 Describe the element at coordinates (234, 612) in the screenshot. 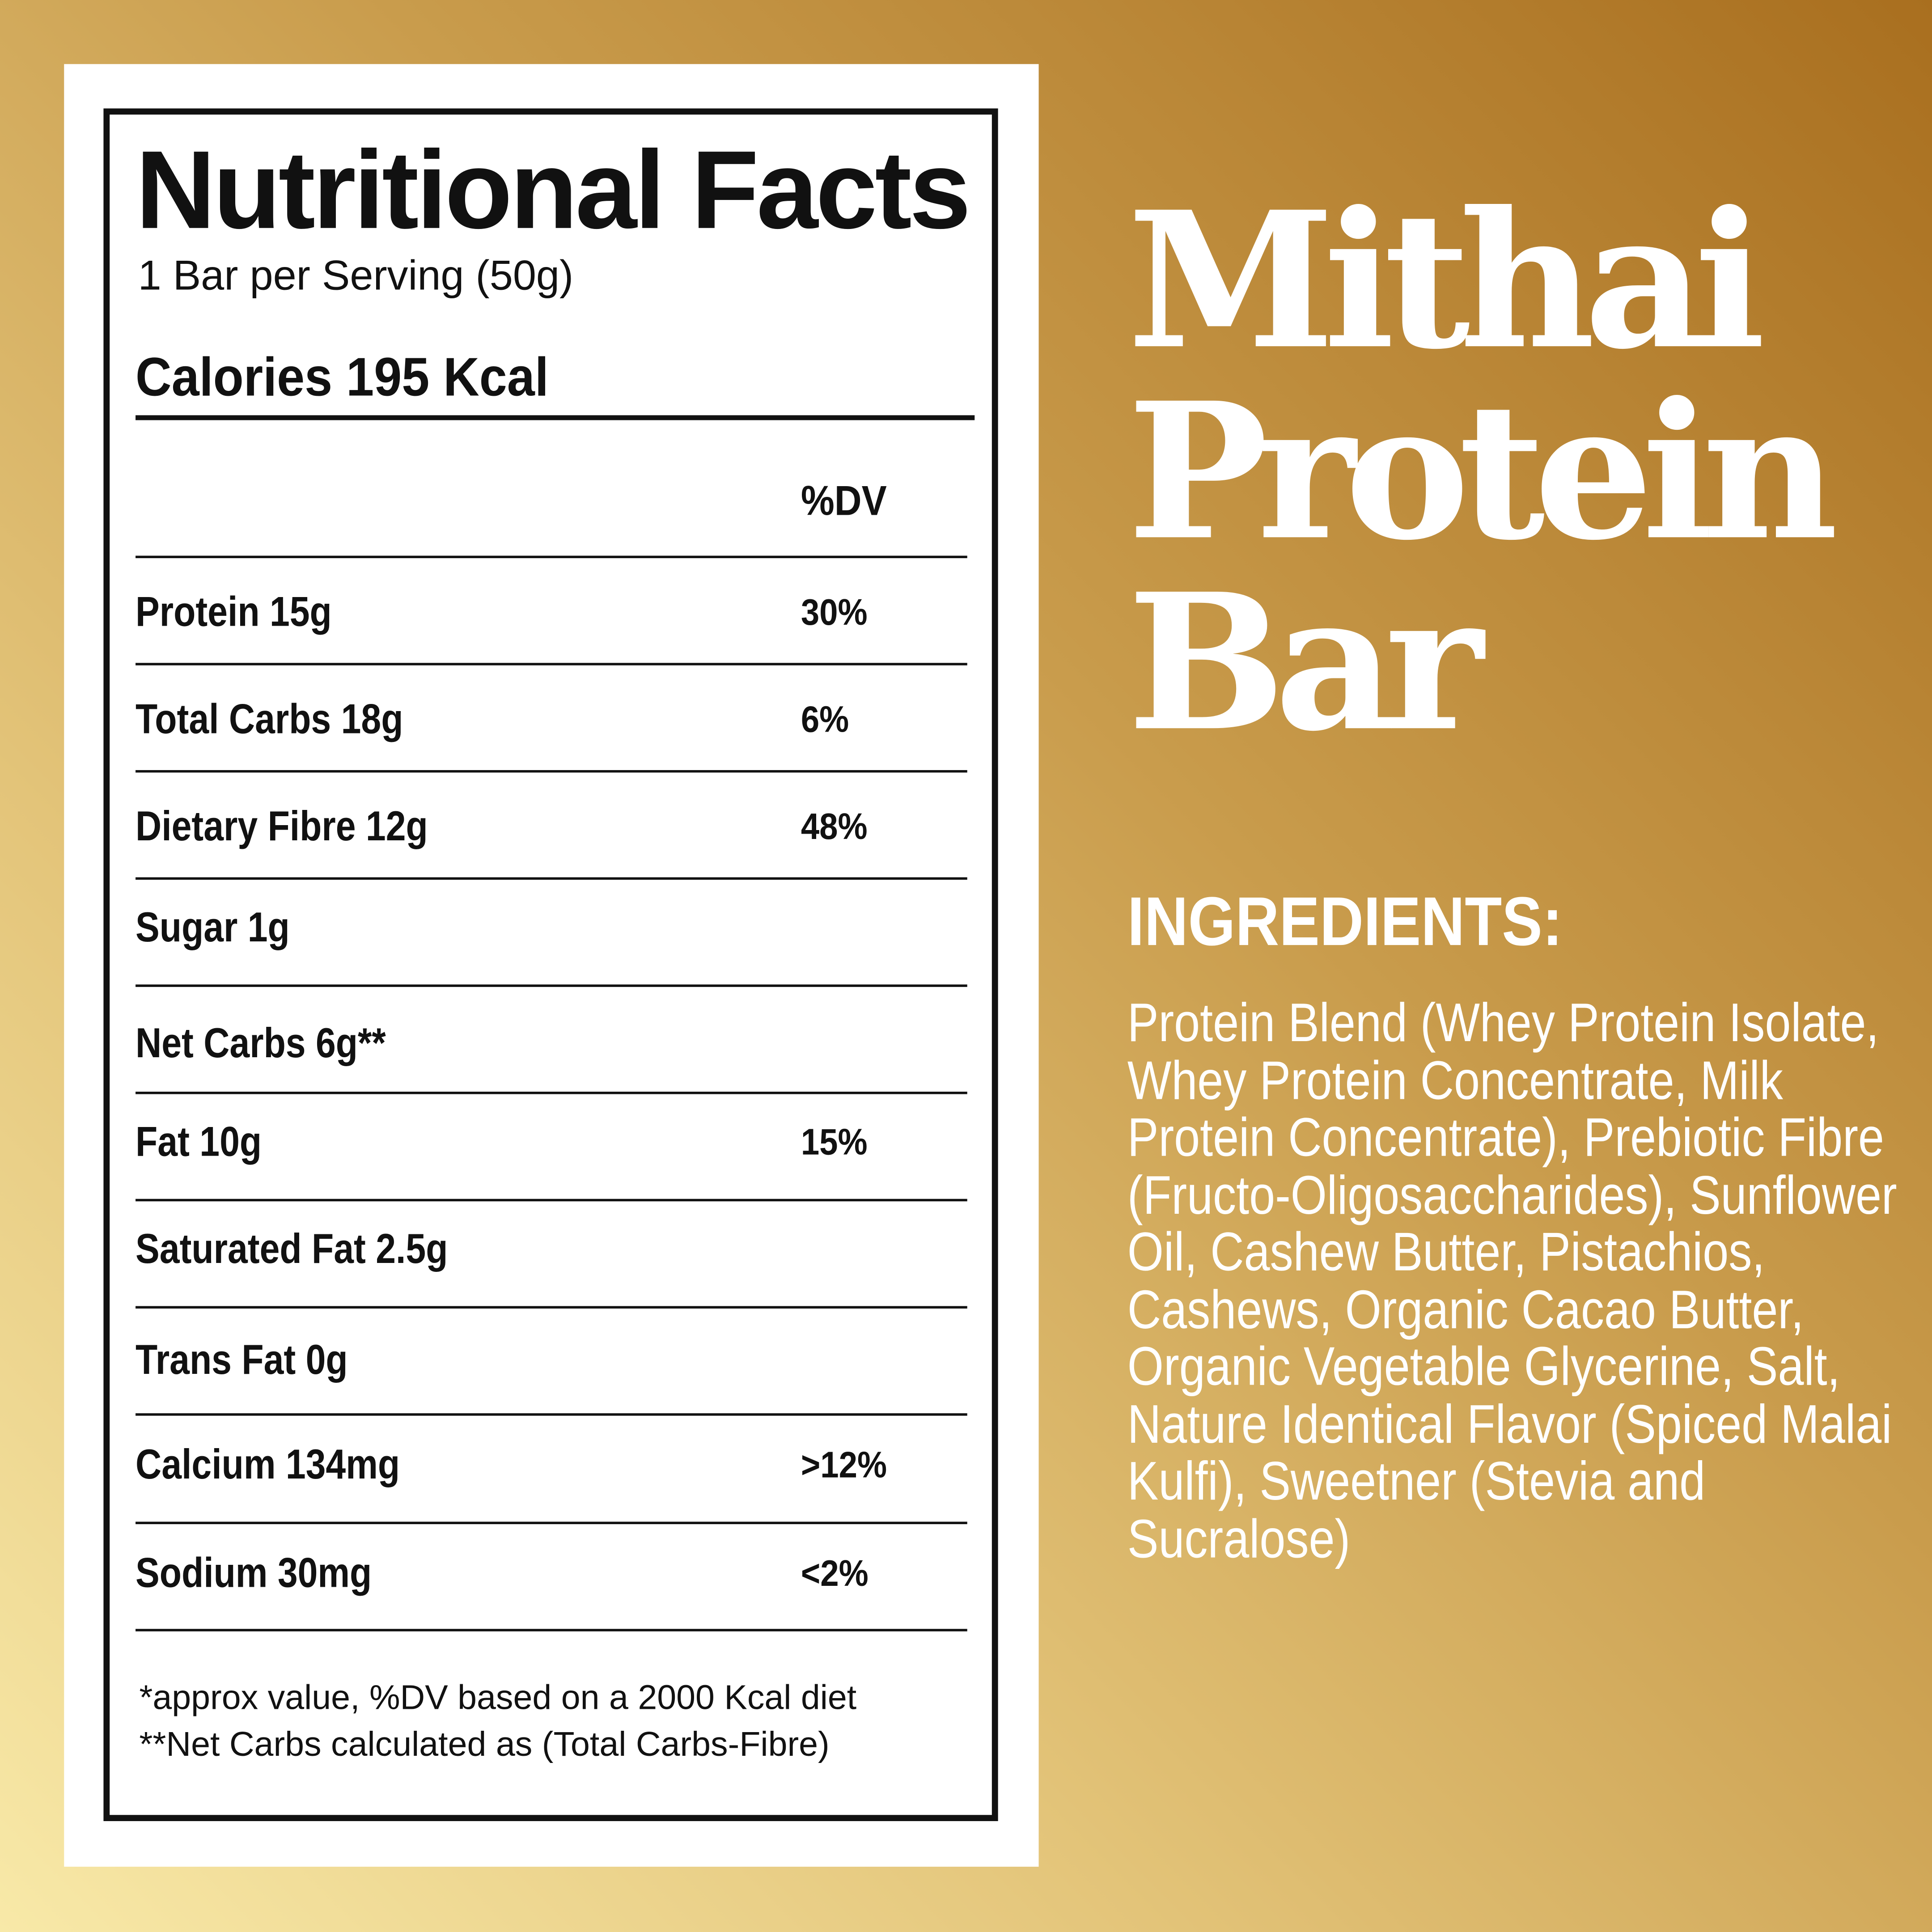

I see `nutrient-label: Protein 15g` at that location.